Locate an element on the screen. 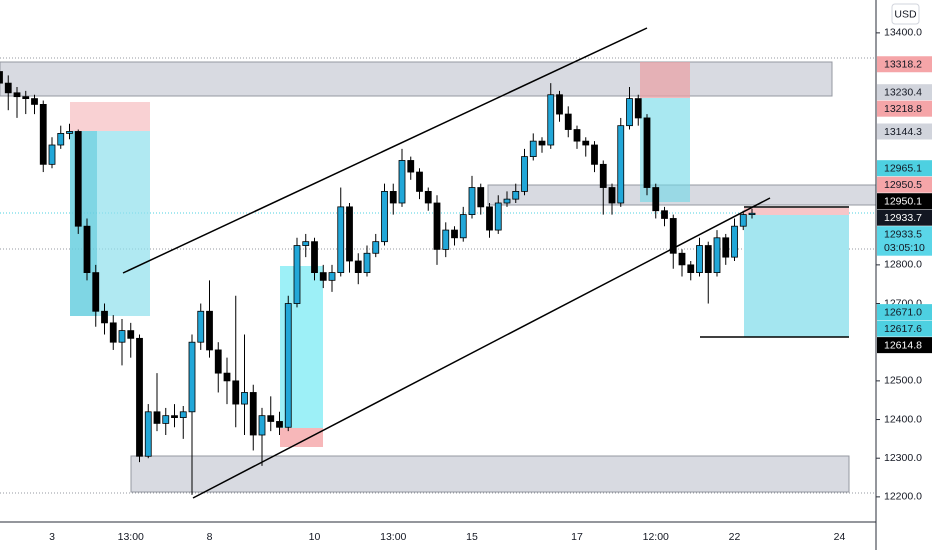  x-tick-label: 17 is located at coordinates (577, 537).